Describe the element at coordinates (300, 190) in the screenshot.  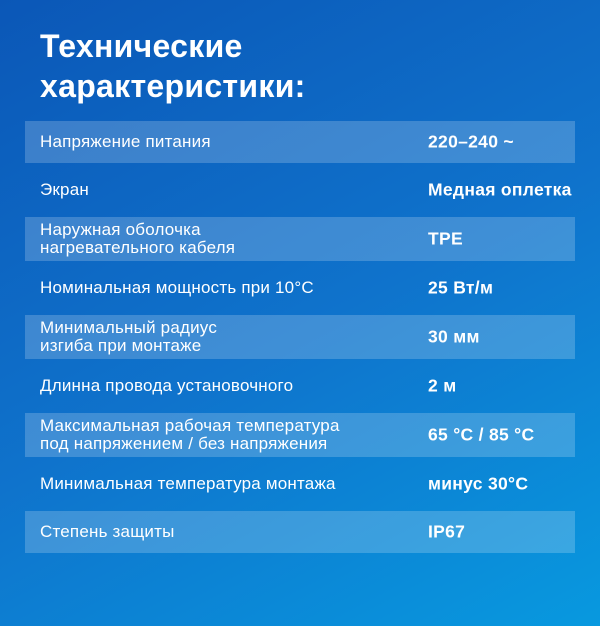
I see `spec-row-screen: Экран Медная оплетка` at that location.